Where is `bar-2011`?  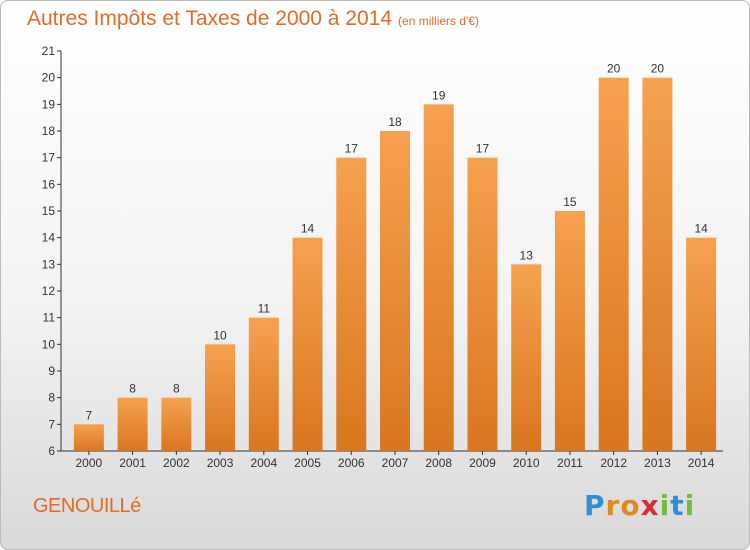 bar-2011 is located at coordinates (569, 331).